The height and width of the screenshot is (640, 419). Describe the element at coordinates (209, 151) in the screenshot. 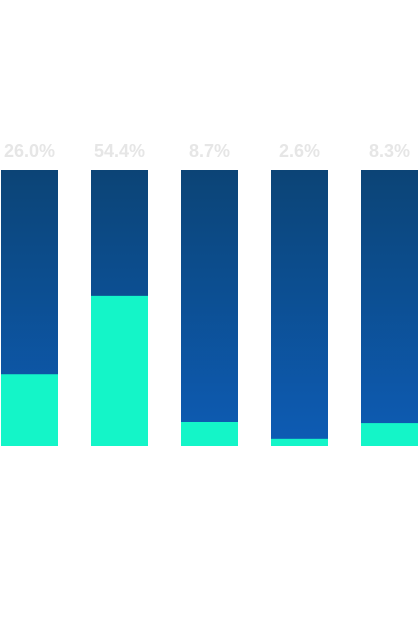

I see `value-label-3: 8.7%` at that location.